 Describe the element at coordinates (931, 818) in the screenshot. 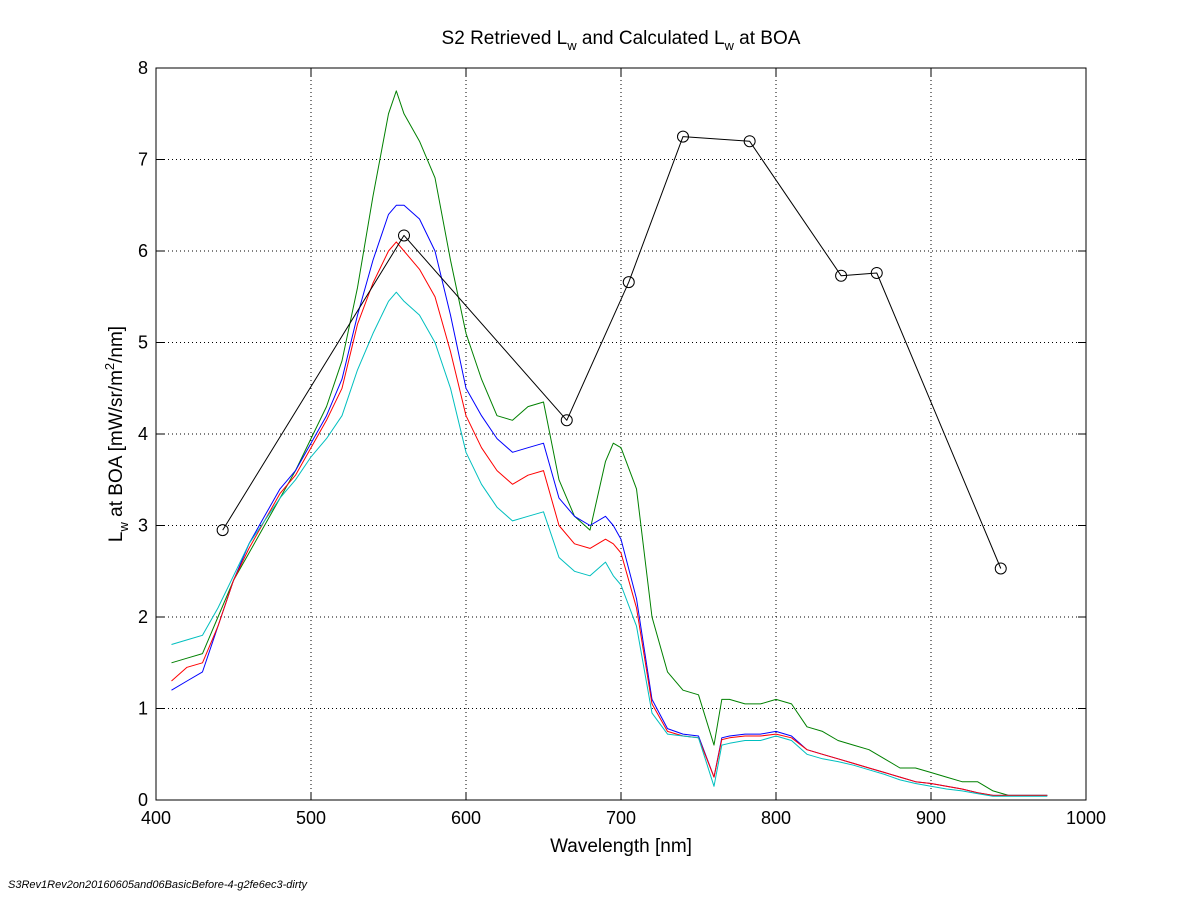

I see `x-tick-label: 900` at that location.